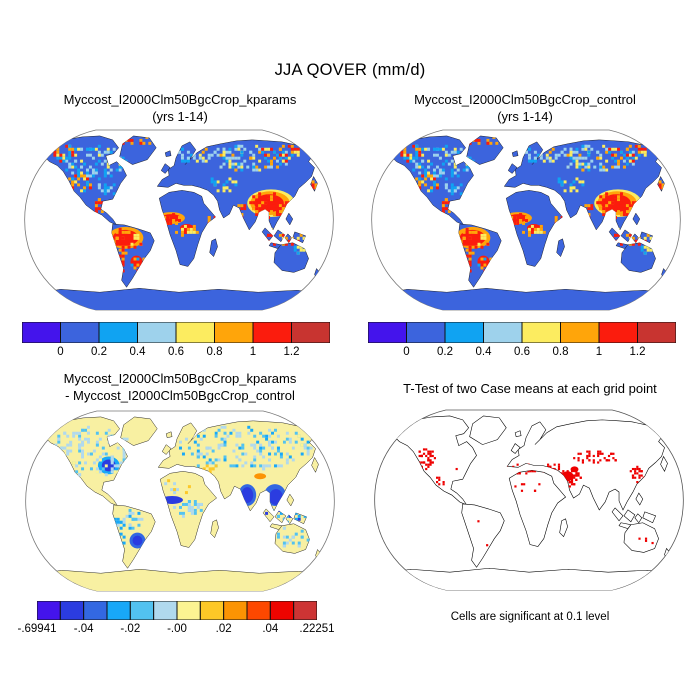 This screenshot has height=700, width=700. What do you see at coordinates (180, 116) in the screenshot?
I see `panel-kparams-title-line2: (yrs 1-14)` at bounding box center [180, 116].